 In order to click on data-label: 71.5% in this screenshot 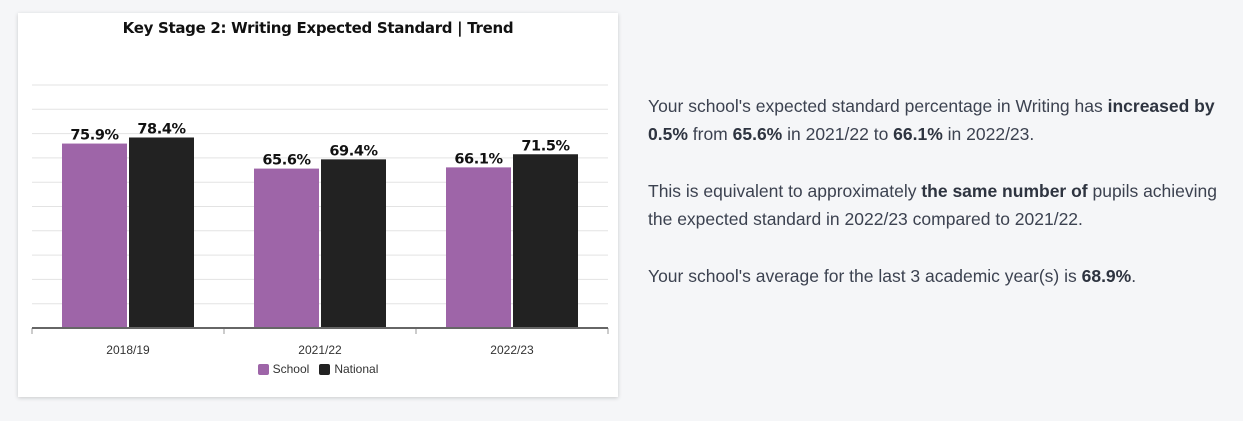, I will do `click(545, 146)`.